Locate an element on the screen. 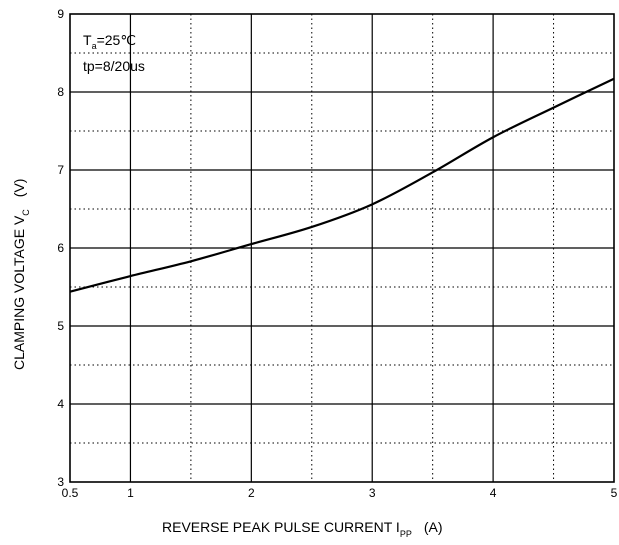 The height and width of the screenshot is (545, 619). x-tick-label: 4 is located at coordinates (493, 493).